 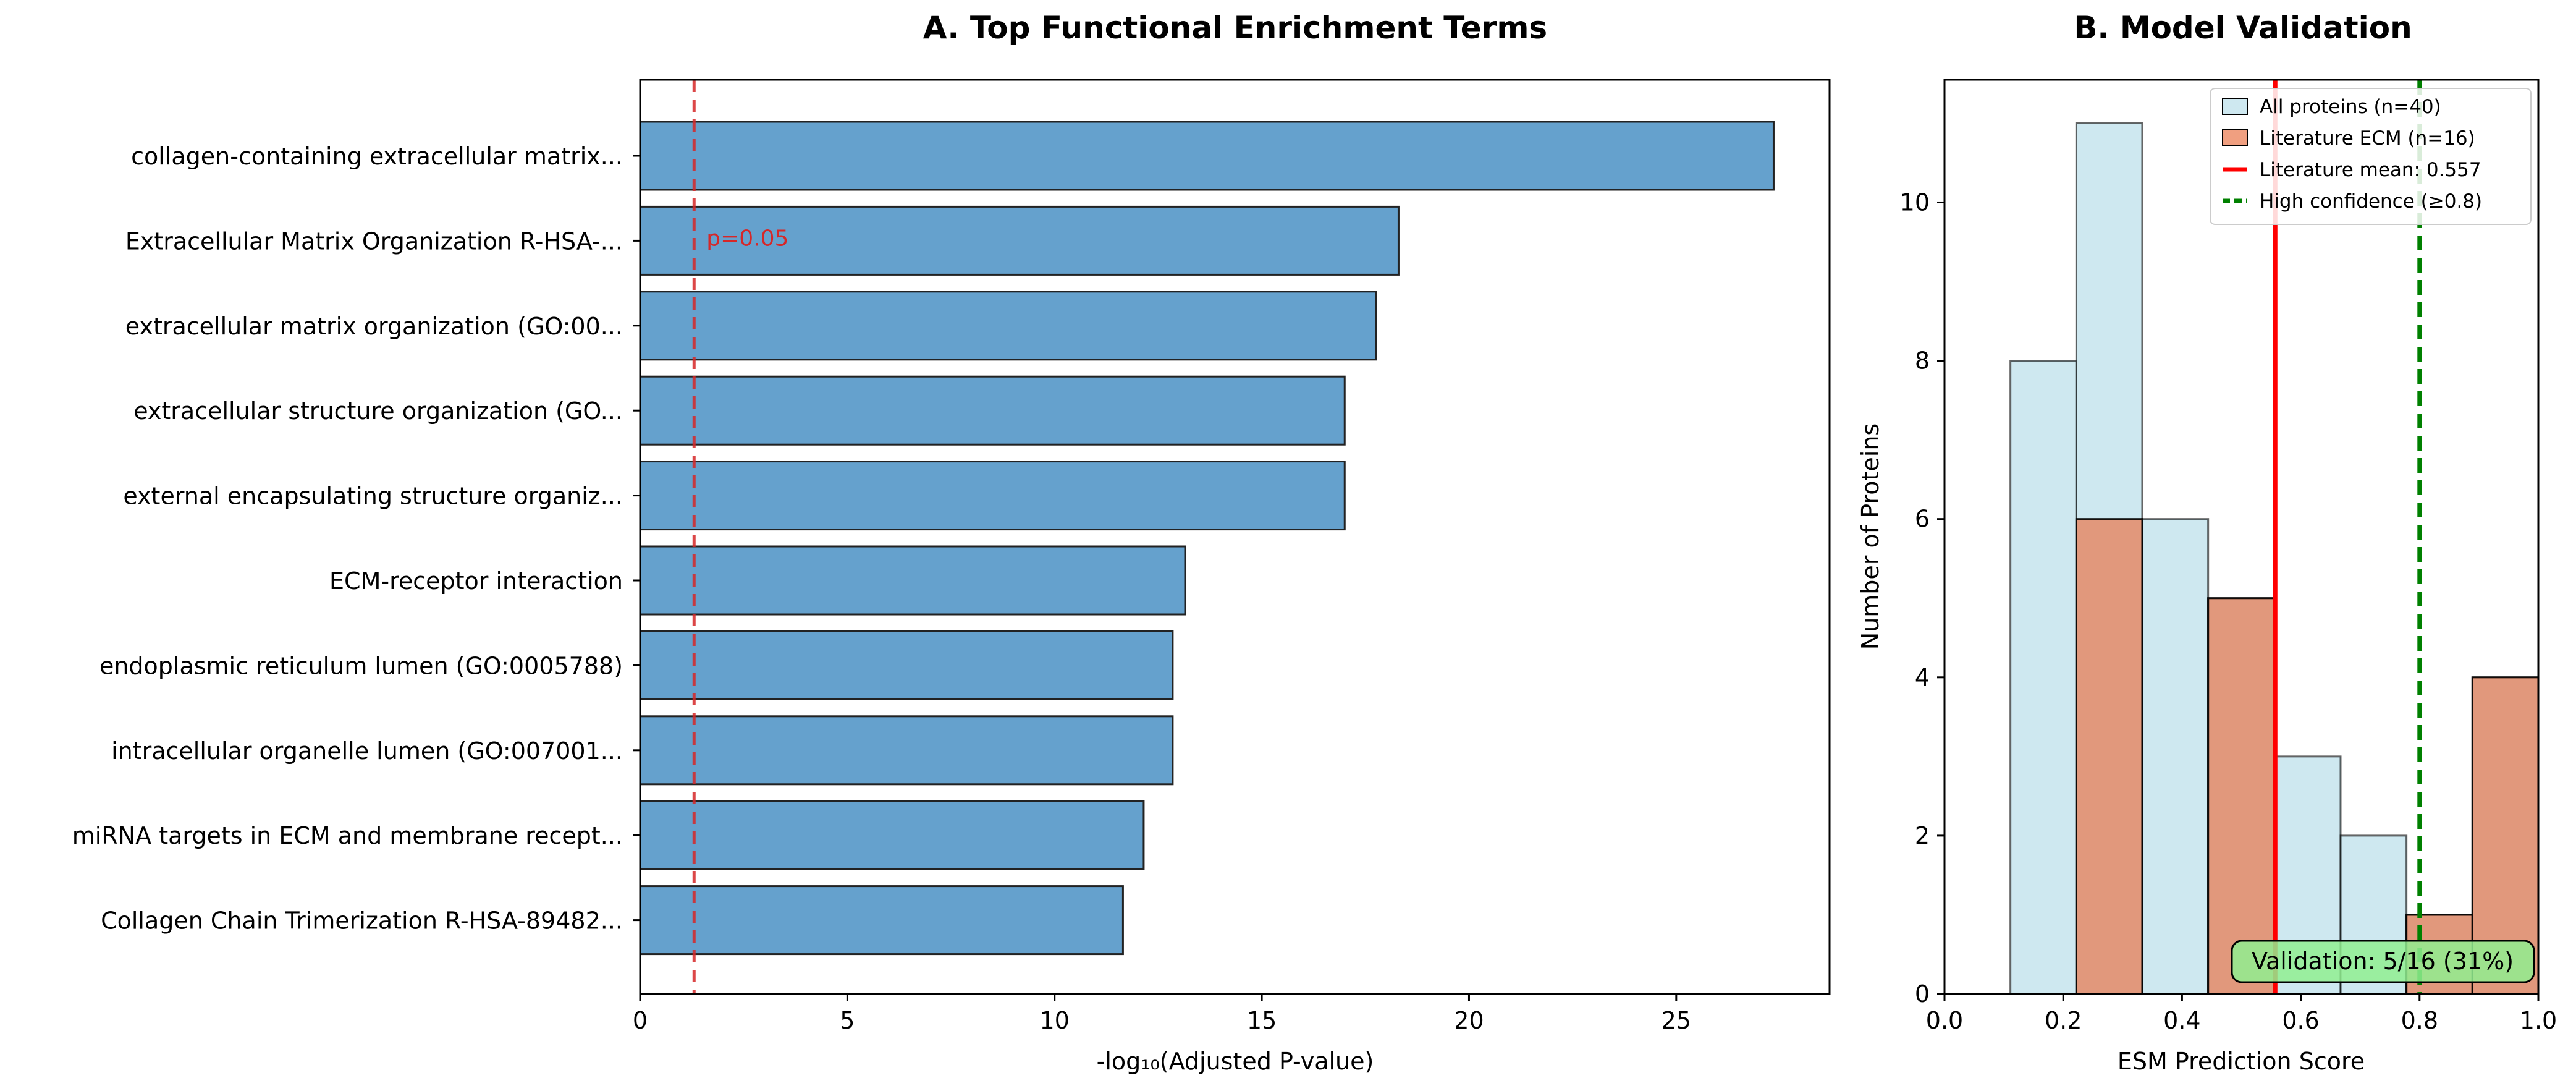 I want to click on x-tick-label: 0, so click(x=640, y=1020).